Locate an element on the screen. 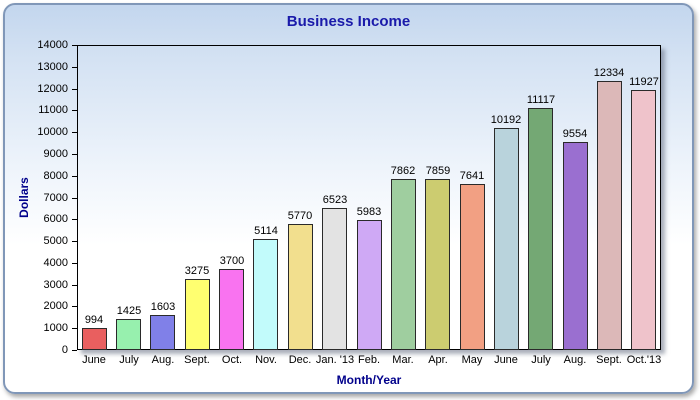 Image resolution: width=700 pixels, height=400 pixels. x-tick-label: Mar. is located at coordinates (403, 360).